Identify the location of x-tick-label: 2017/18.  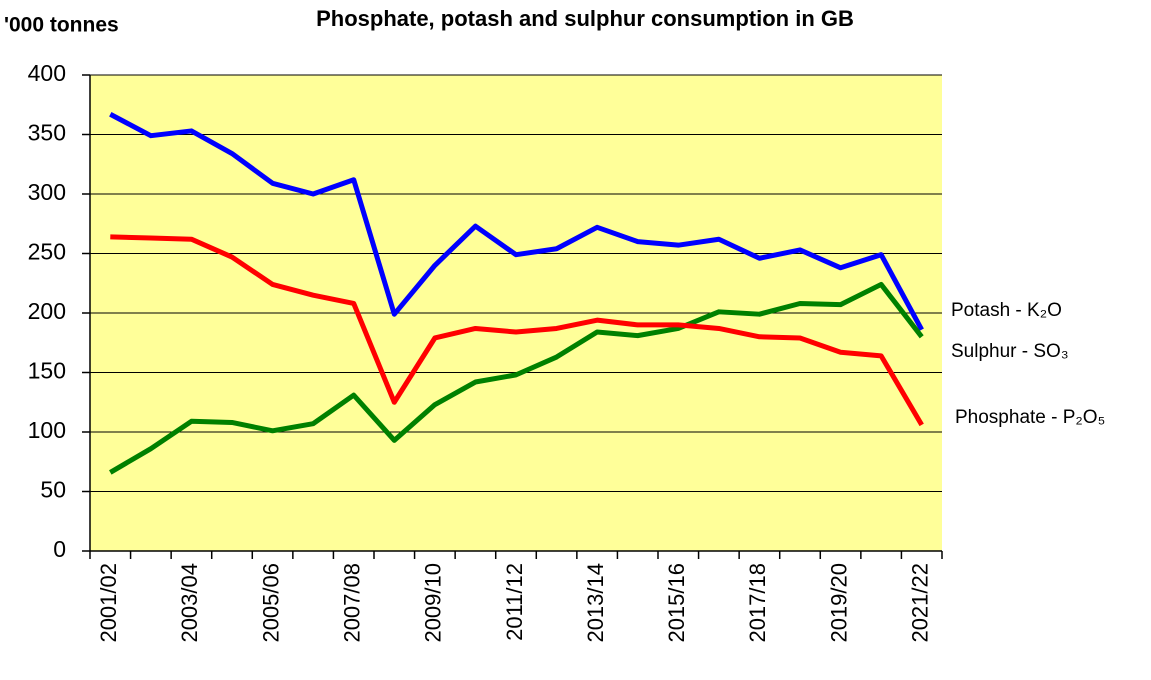
(757, 603).